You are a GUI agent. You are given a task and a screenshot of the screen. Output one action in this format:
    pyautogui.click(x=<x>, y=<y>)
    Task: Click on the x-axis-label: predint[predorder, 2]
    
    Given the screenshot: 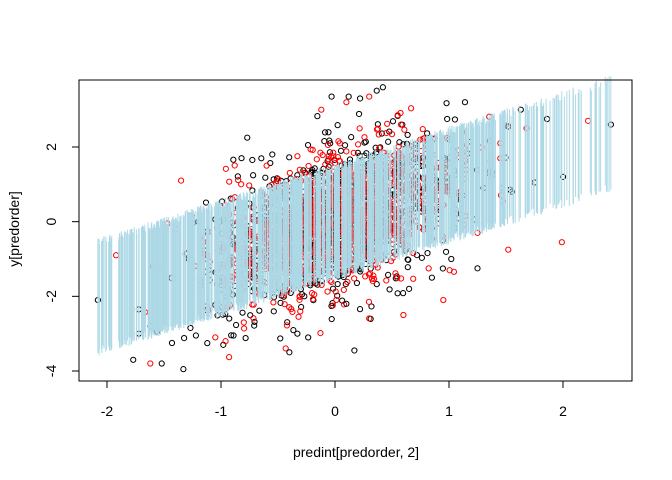 What is the action you would take?
    pyautogui.click(x=356, y=452)
    